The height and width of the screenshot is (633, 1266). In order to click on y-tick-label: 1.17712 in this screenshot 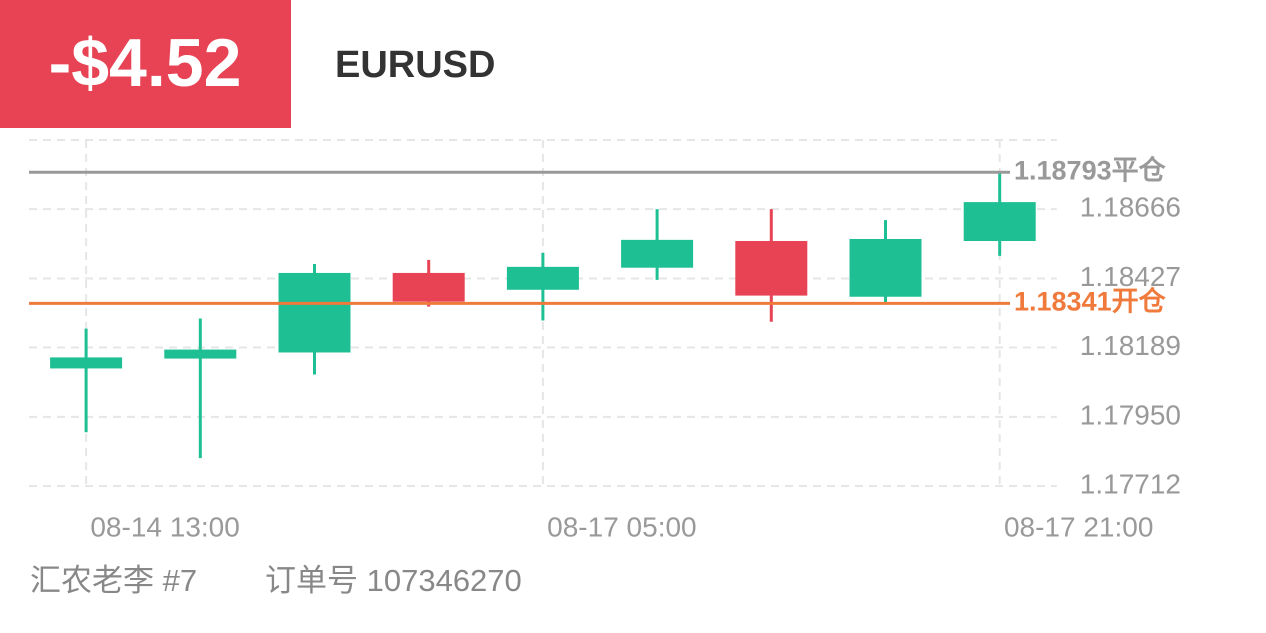, I will do `click(1130, 483)`.